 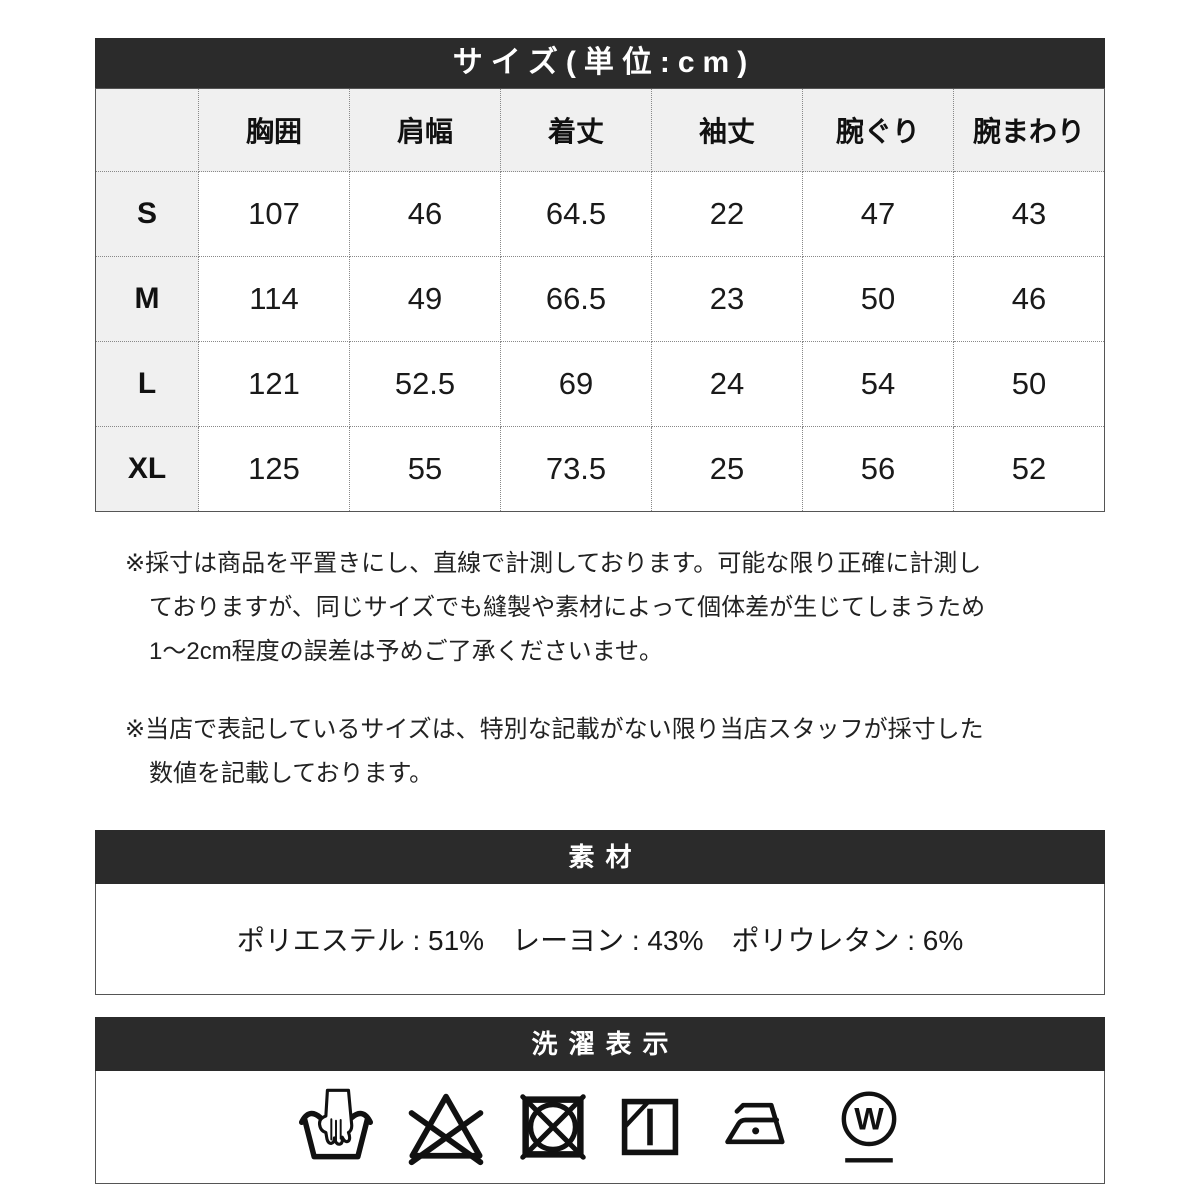 What do you see at coordinates (147, 214) in the screenshot?
I see `size-label: S` at bounding box center [147, 214].